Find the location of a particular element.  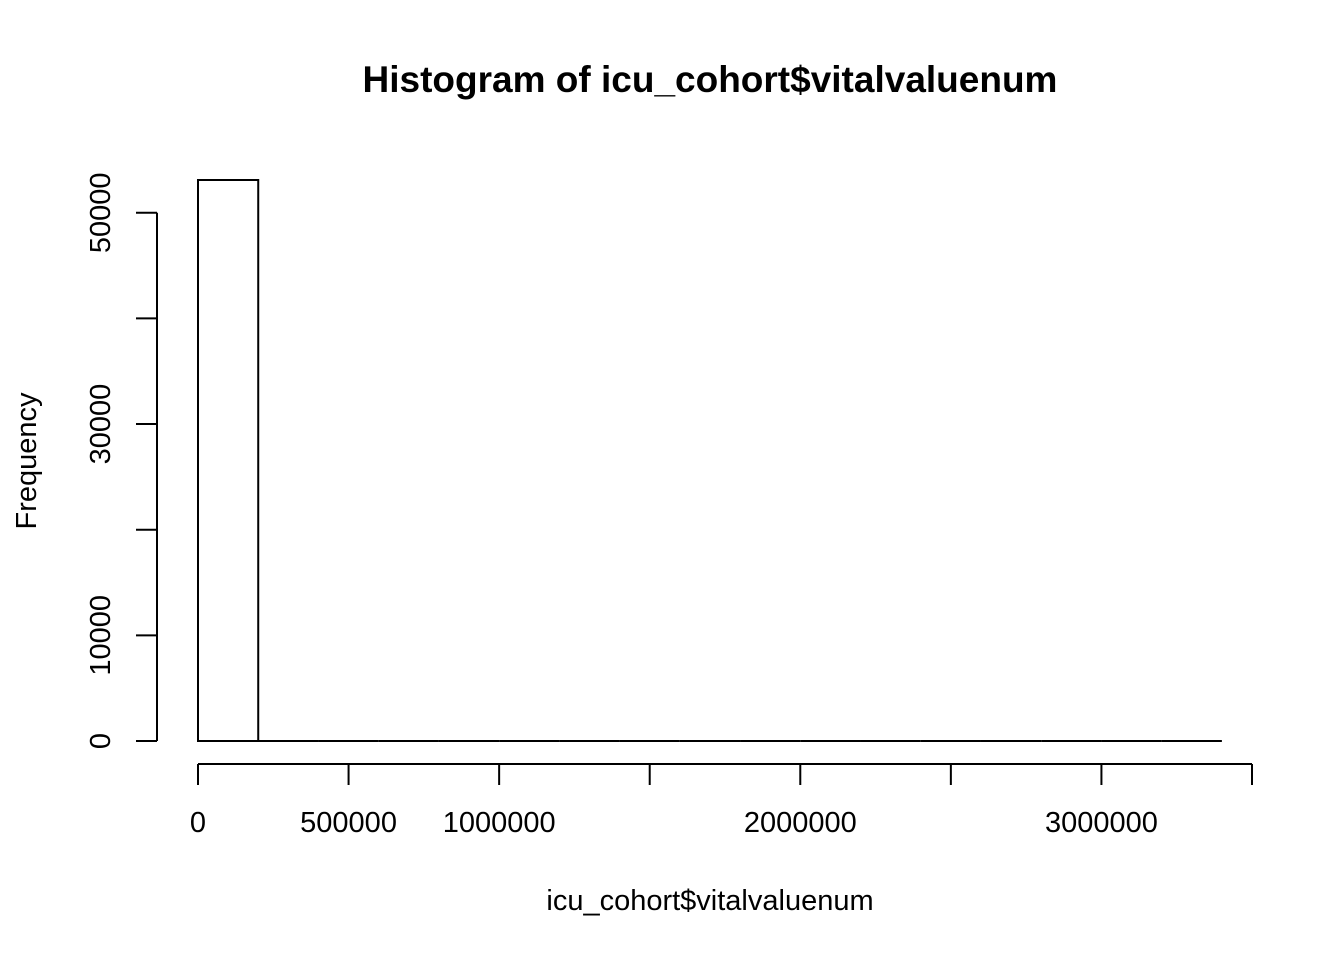

histogram-bar is located at coordinates (228, 460).